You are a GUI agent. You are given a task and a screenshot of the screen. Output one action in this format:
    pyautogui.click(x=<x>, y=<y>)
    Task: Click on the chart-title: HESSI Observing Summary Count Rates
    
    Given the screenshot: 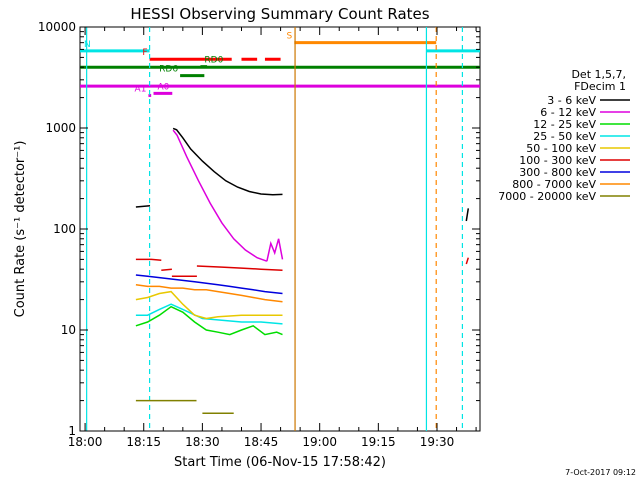 What is the action you would take?
    pyautogui.click(x=279, y=14)
    